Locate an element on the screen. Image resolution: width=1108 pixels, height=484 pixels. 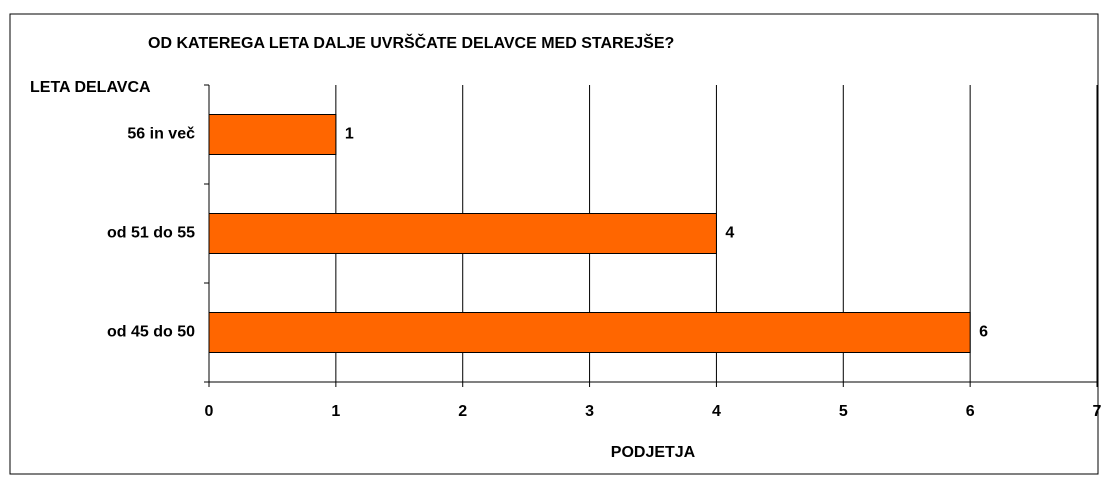
x-tick-label: 2 is located at coordinates (462, 411).